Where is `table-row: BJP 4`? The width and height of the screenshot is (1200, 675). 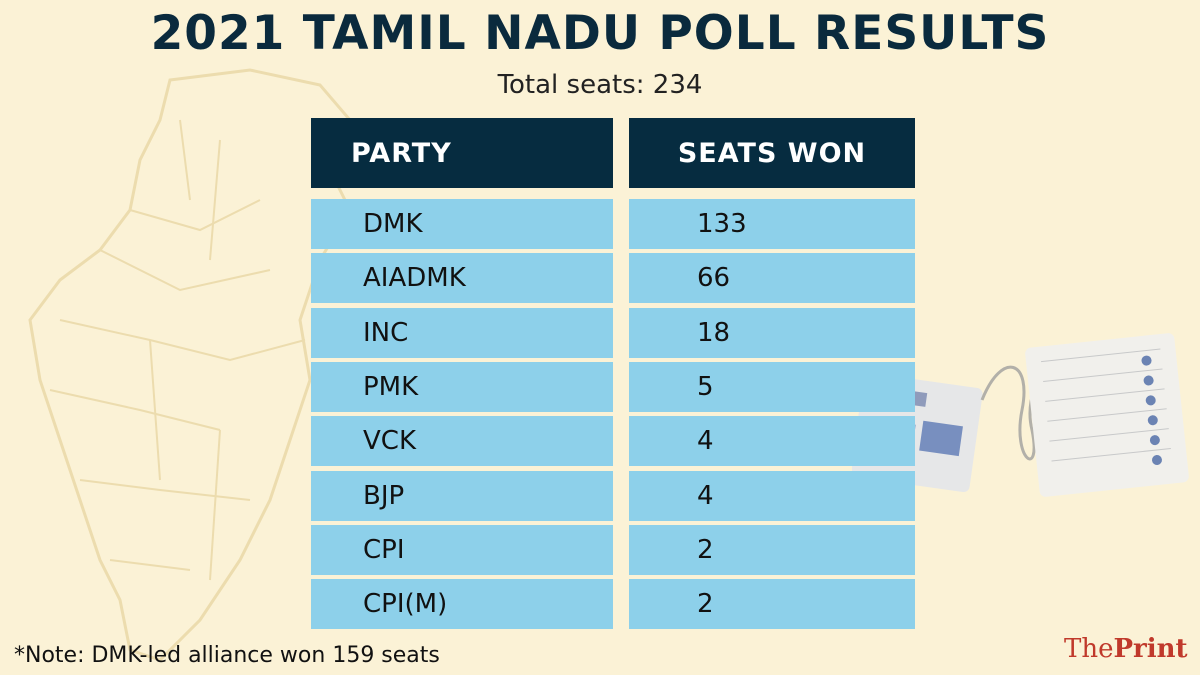
table-row: BJP 4 is located at coordinates (600, 496).